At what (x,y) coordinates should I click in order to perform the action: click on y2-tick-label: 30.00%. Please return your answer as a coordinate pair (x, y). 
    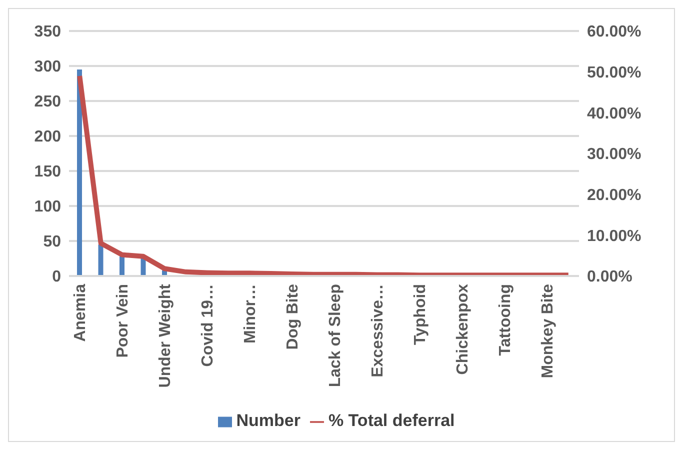
    Looking at the image, I should click on (614, 155).